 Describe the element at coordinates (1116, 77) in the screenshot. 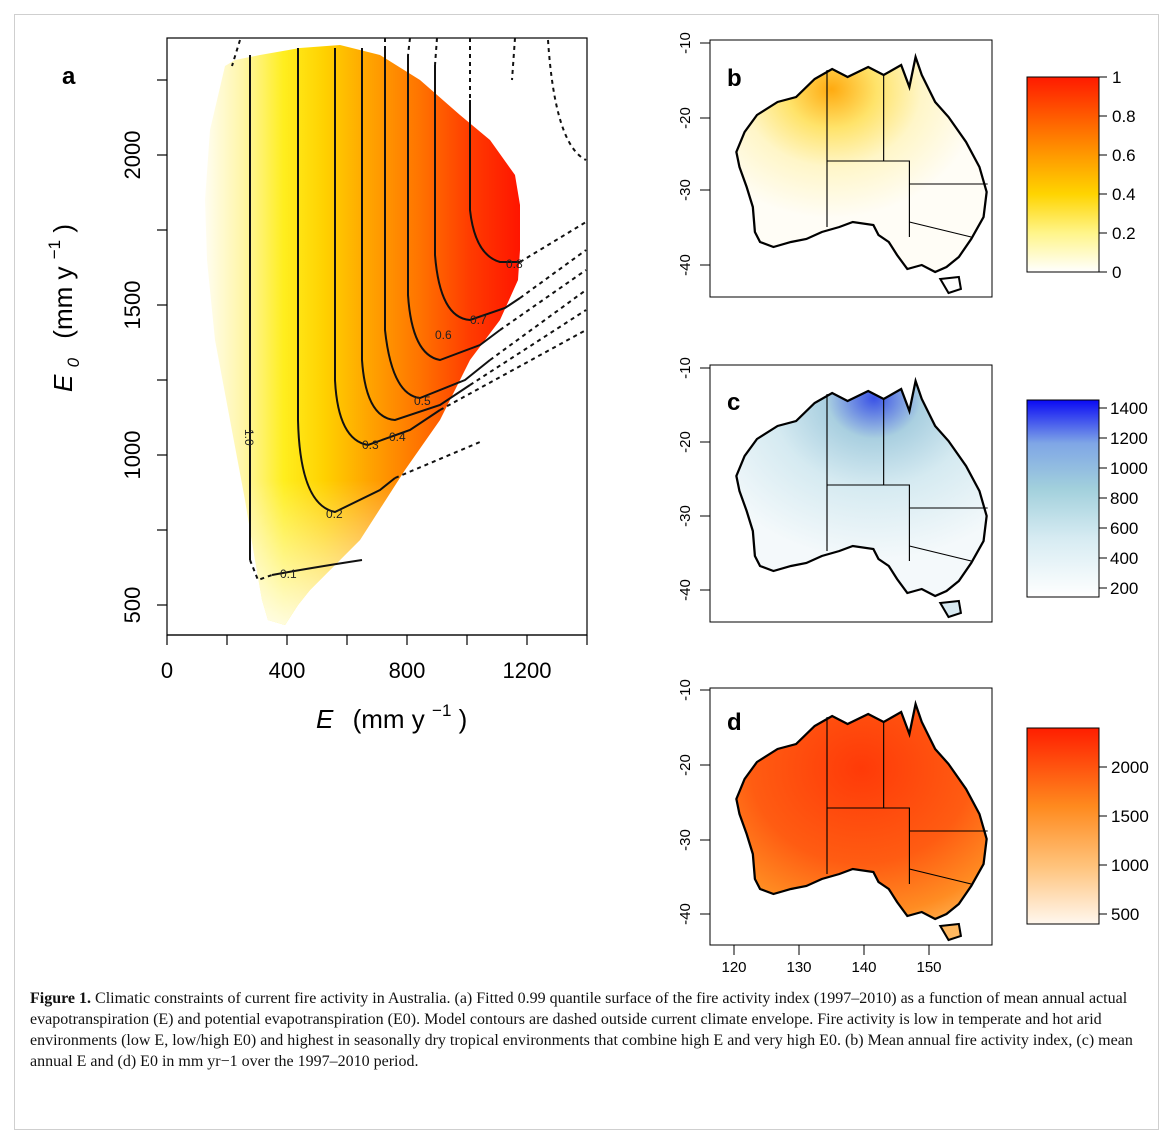

I see `panel-b-cb-tick-1: 1` at that location.